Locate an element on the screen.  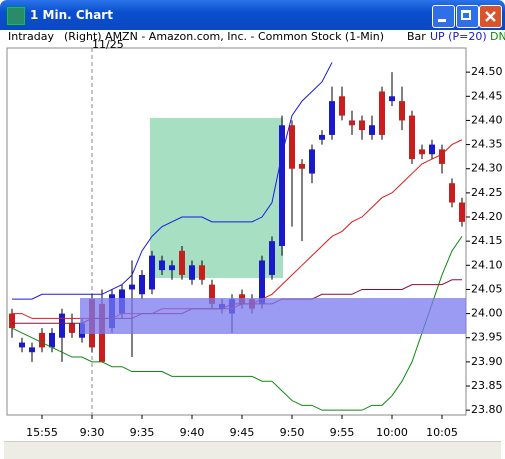
scrollbar is located at coordinates (252, 450).